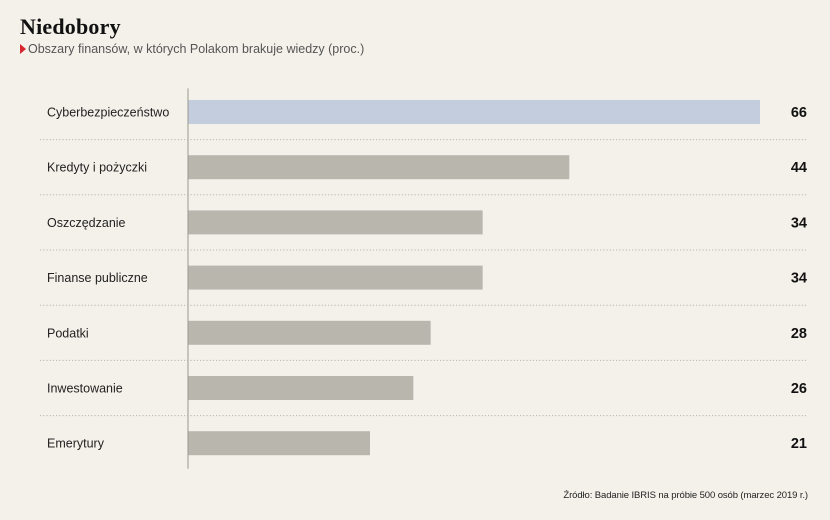  I want to click on value-label: 26, so click(799, 389).